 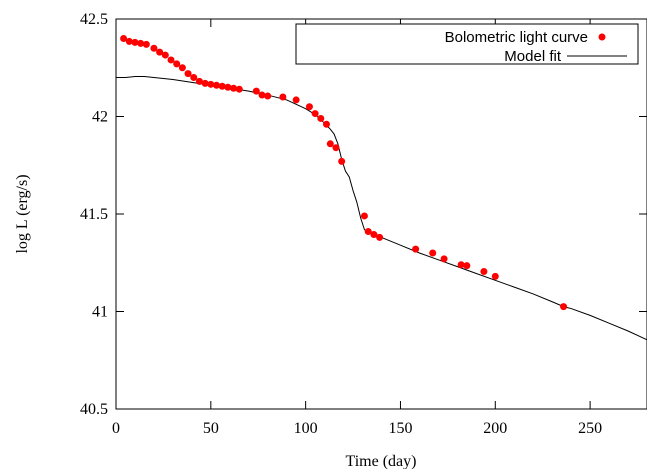 I want to click on x-tick-label: 250, so click(x=590, y=428).